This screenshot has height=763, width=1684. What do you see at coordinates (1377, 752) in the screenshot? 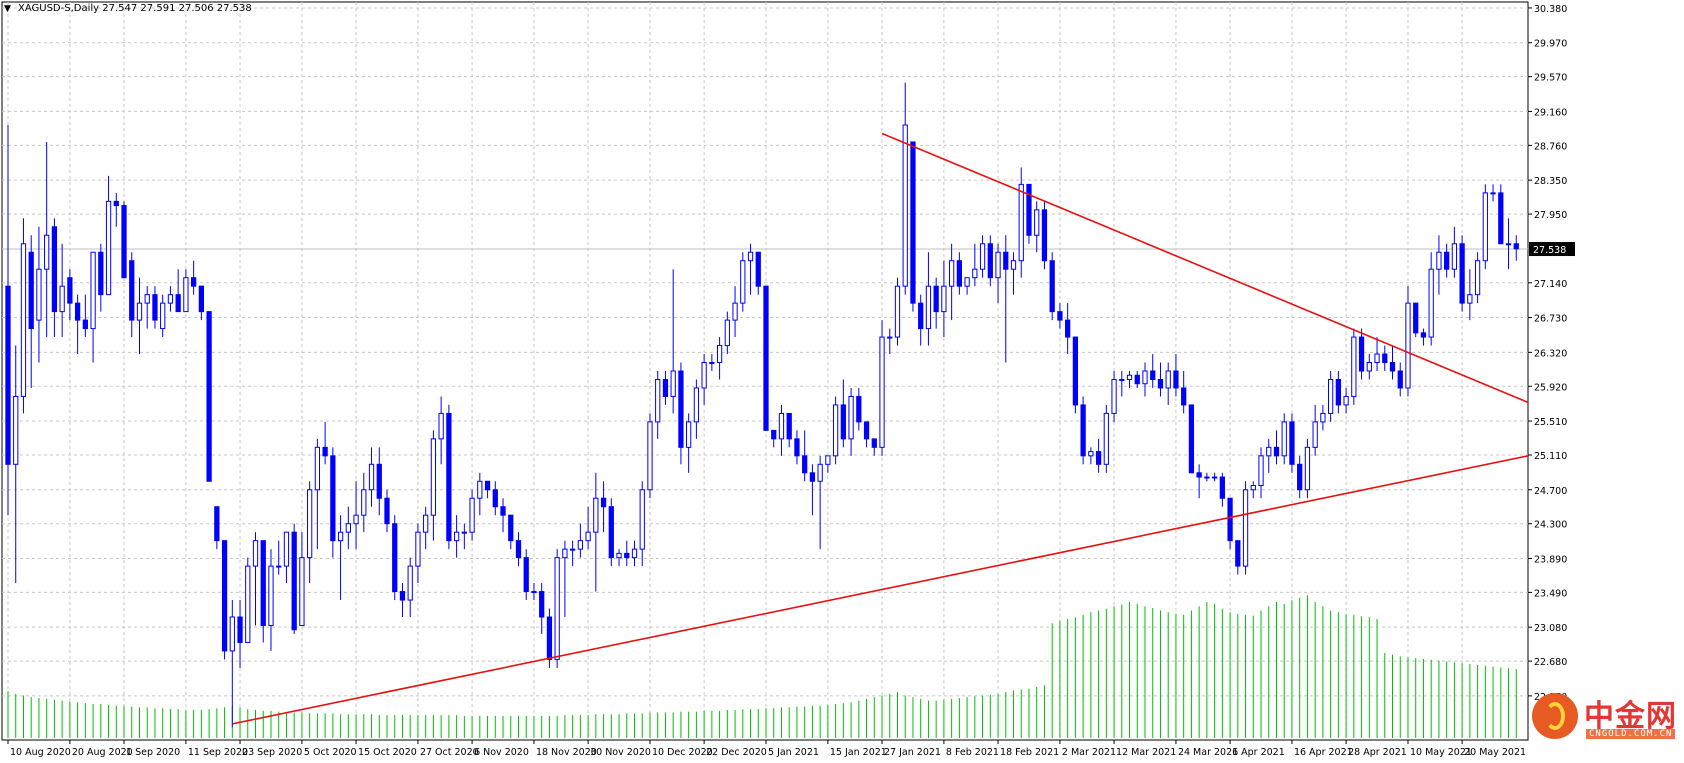
I see `x-tick-label: 28 Apr 2021` at bounding box center [1377, 752].